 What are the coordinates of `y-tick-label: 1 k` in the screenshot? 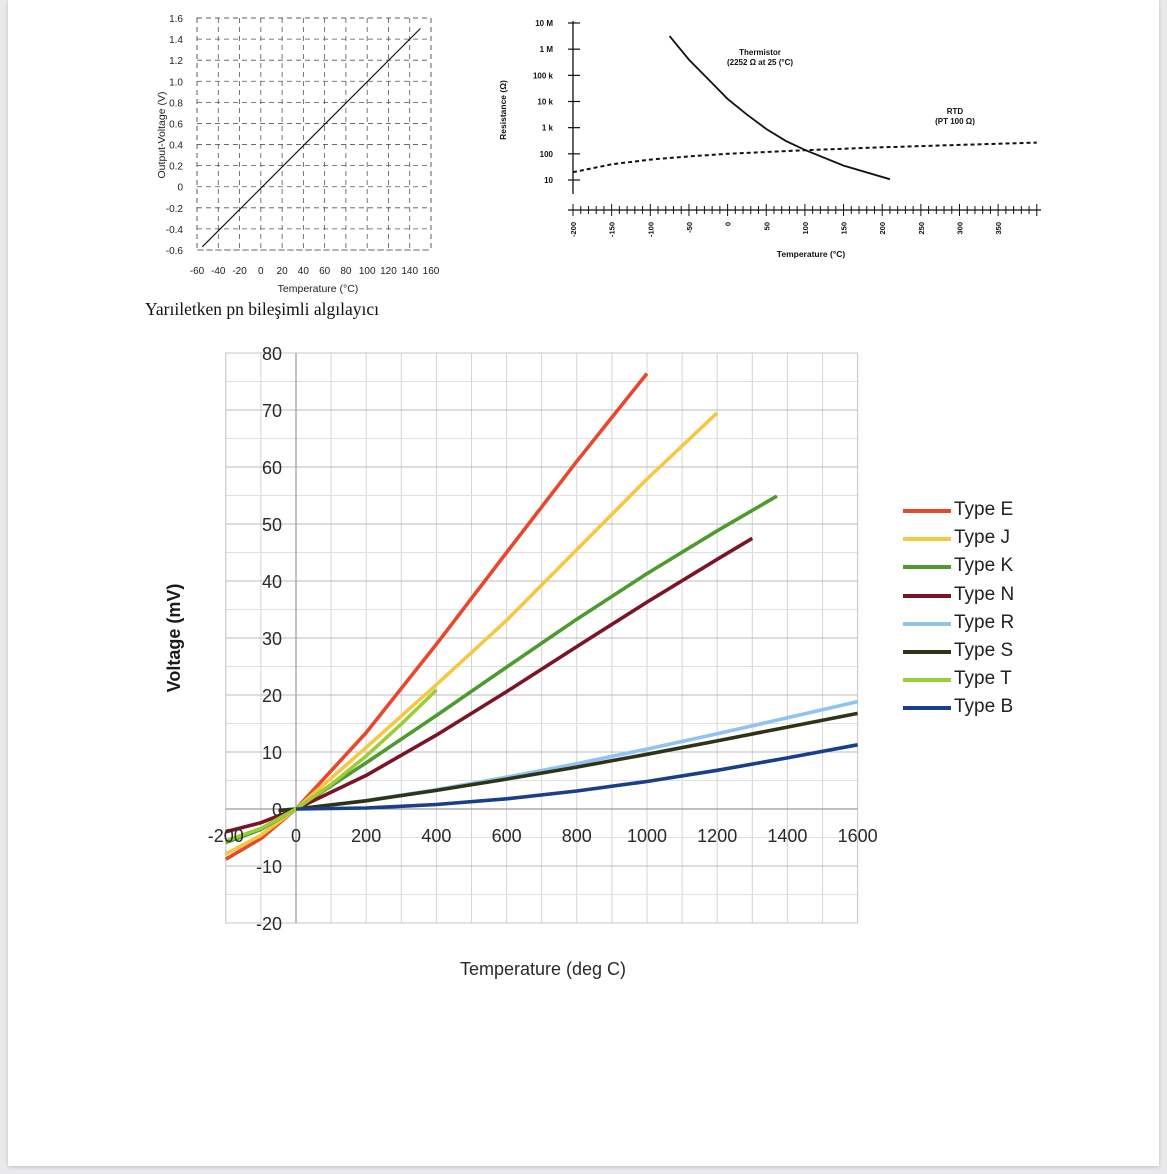 It's located at (548, 128).